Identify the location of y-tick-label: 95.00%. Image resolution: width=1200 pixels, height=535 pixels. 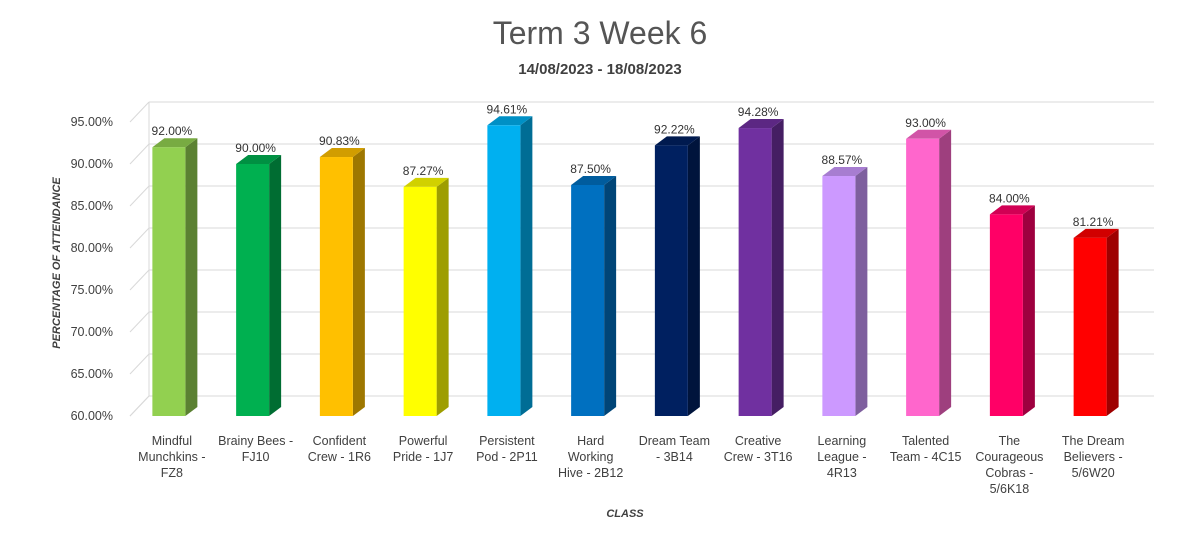
(92, 122).